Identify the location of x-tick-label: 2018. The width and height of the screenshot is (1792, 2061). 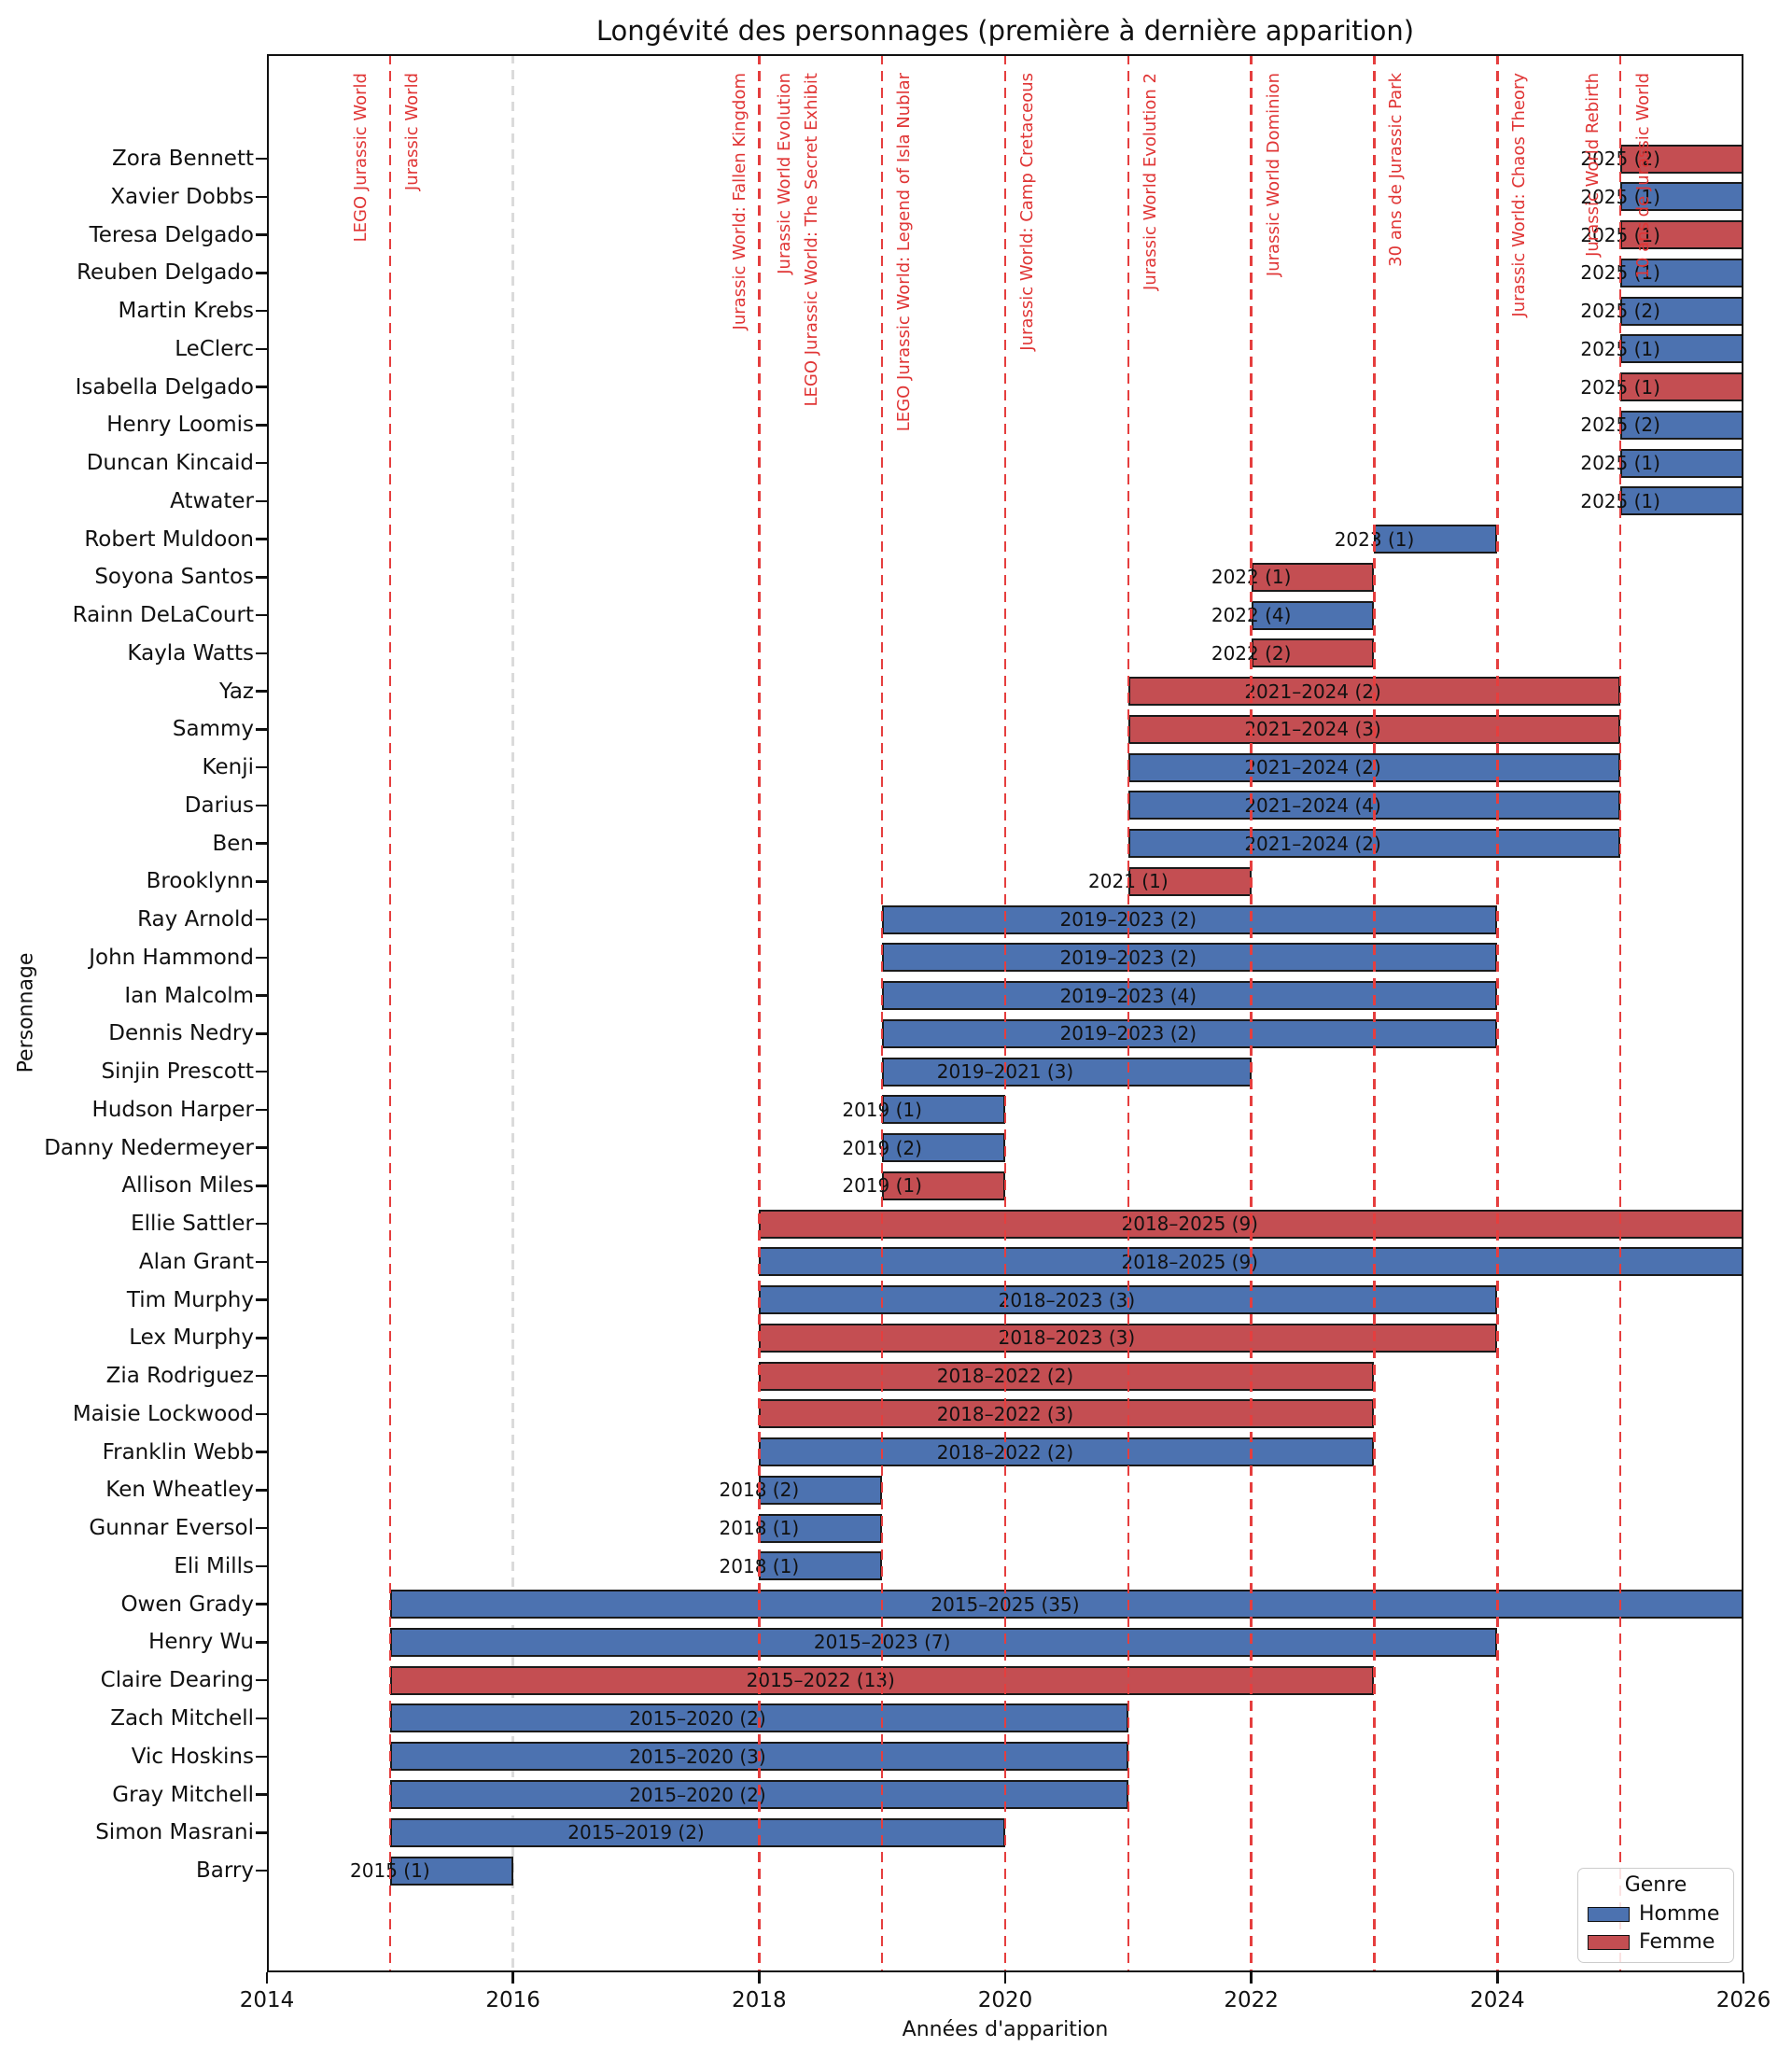
(759, 2000).